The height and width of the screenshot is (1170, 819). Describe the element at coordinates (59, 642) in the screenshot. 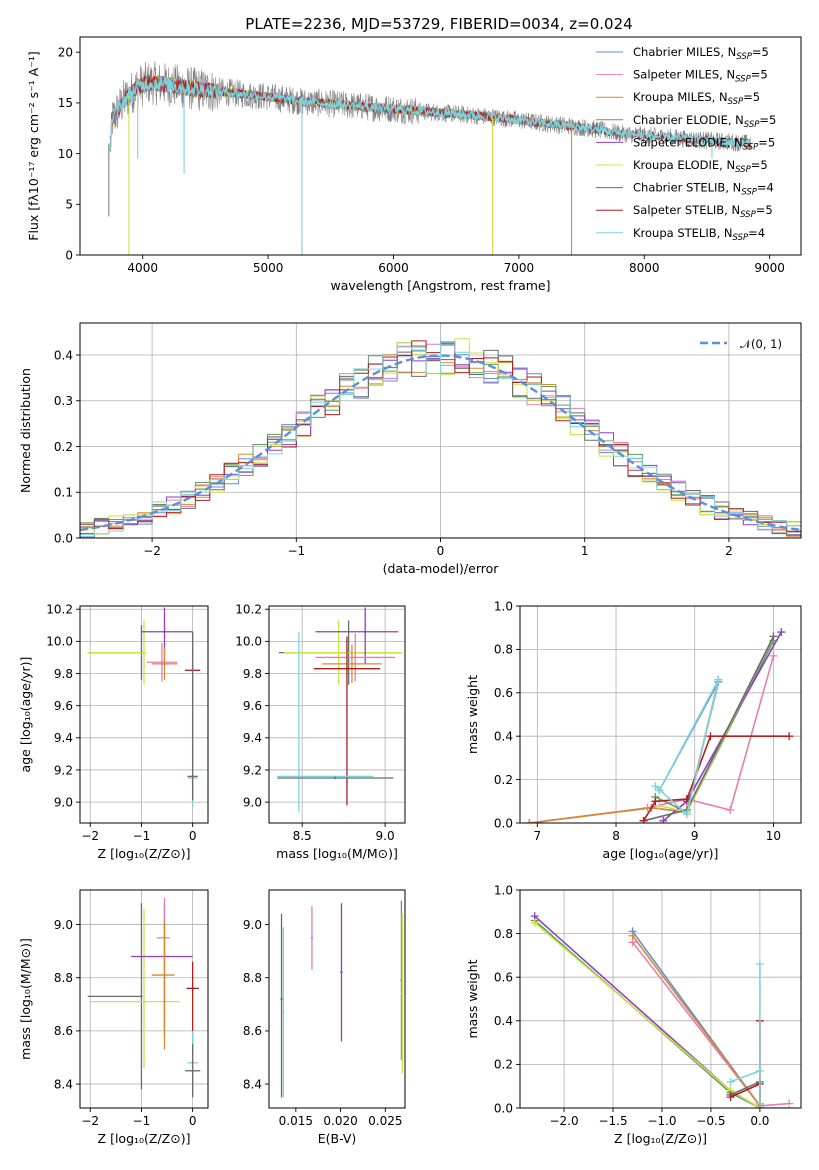

I see `y-tick-label: 10.0` at that location.